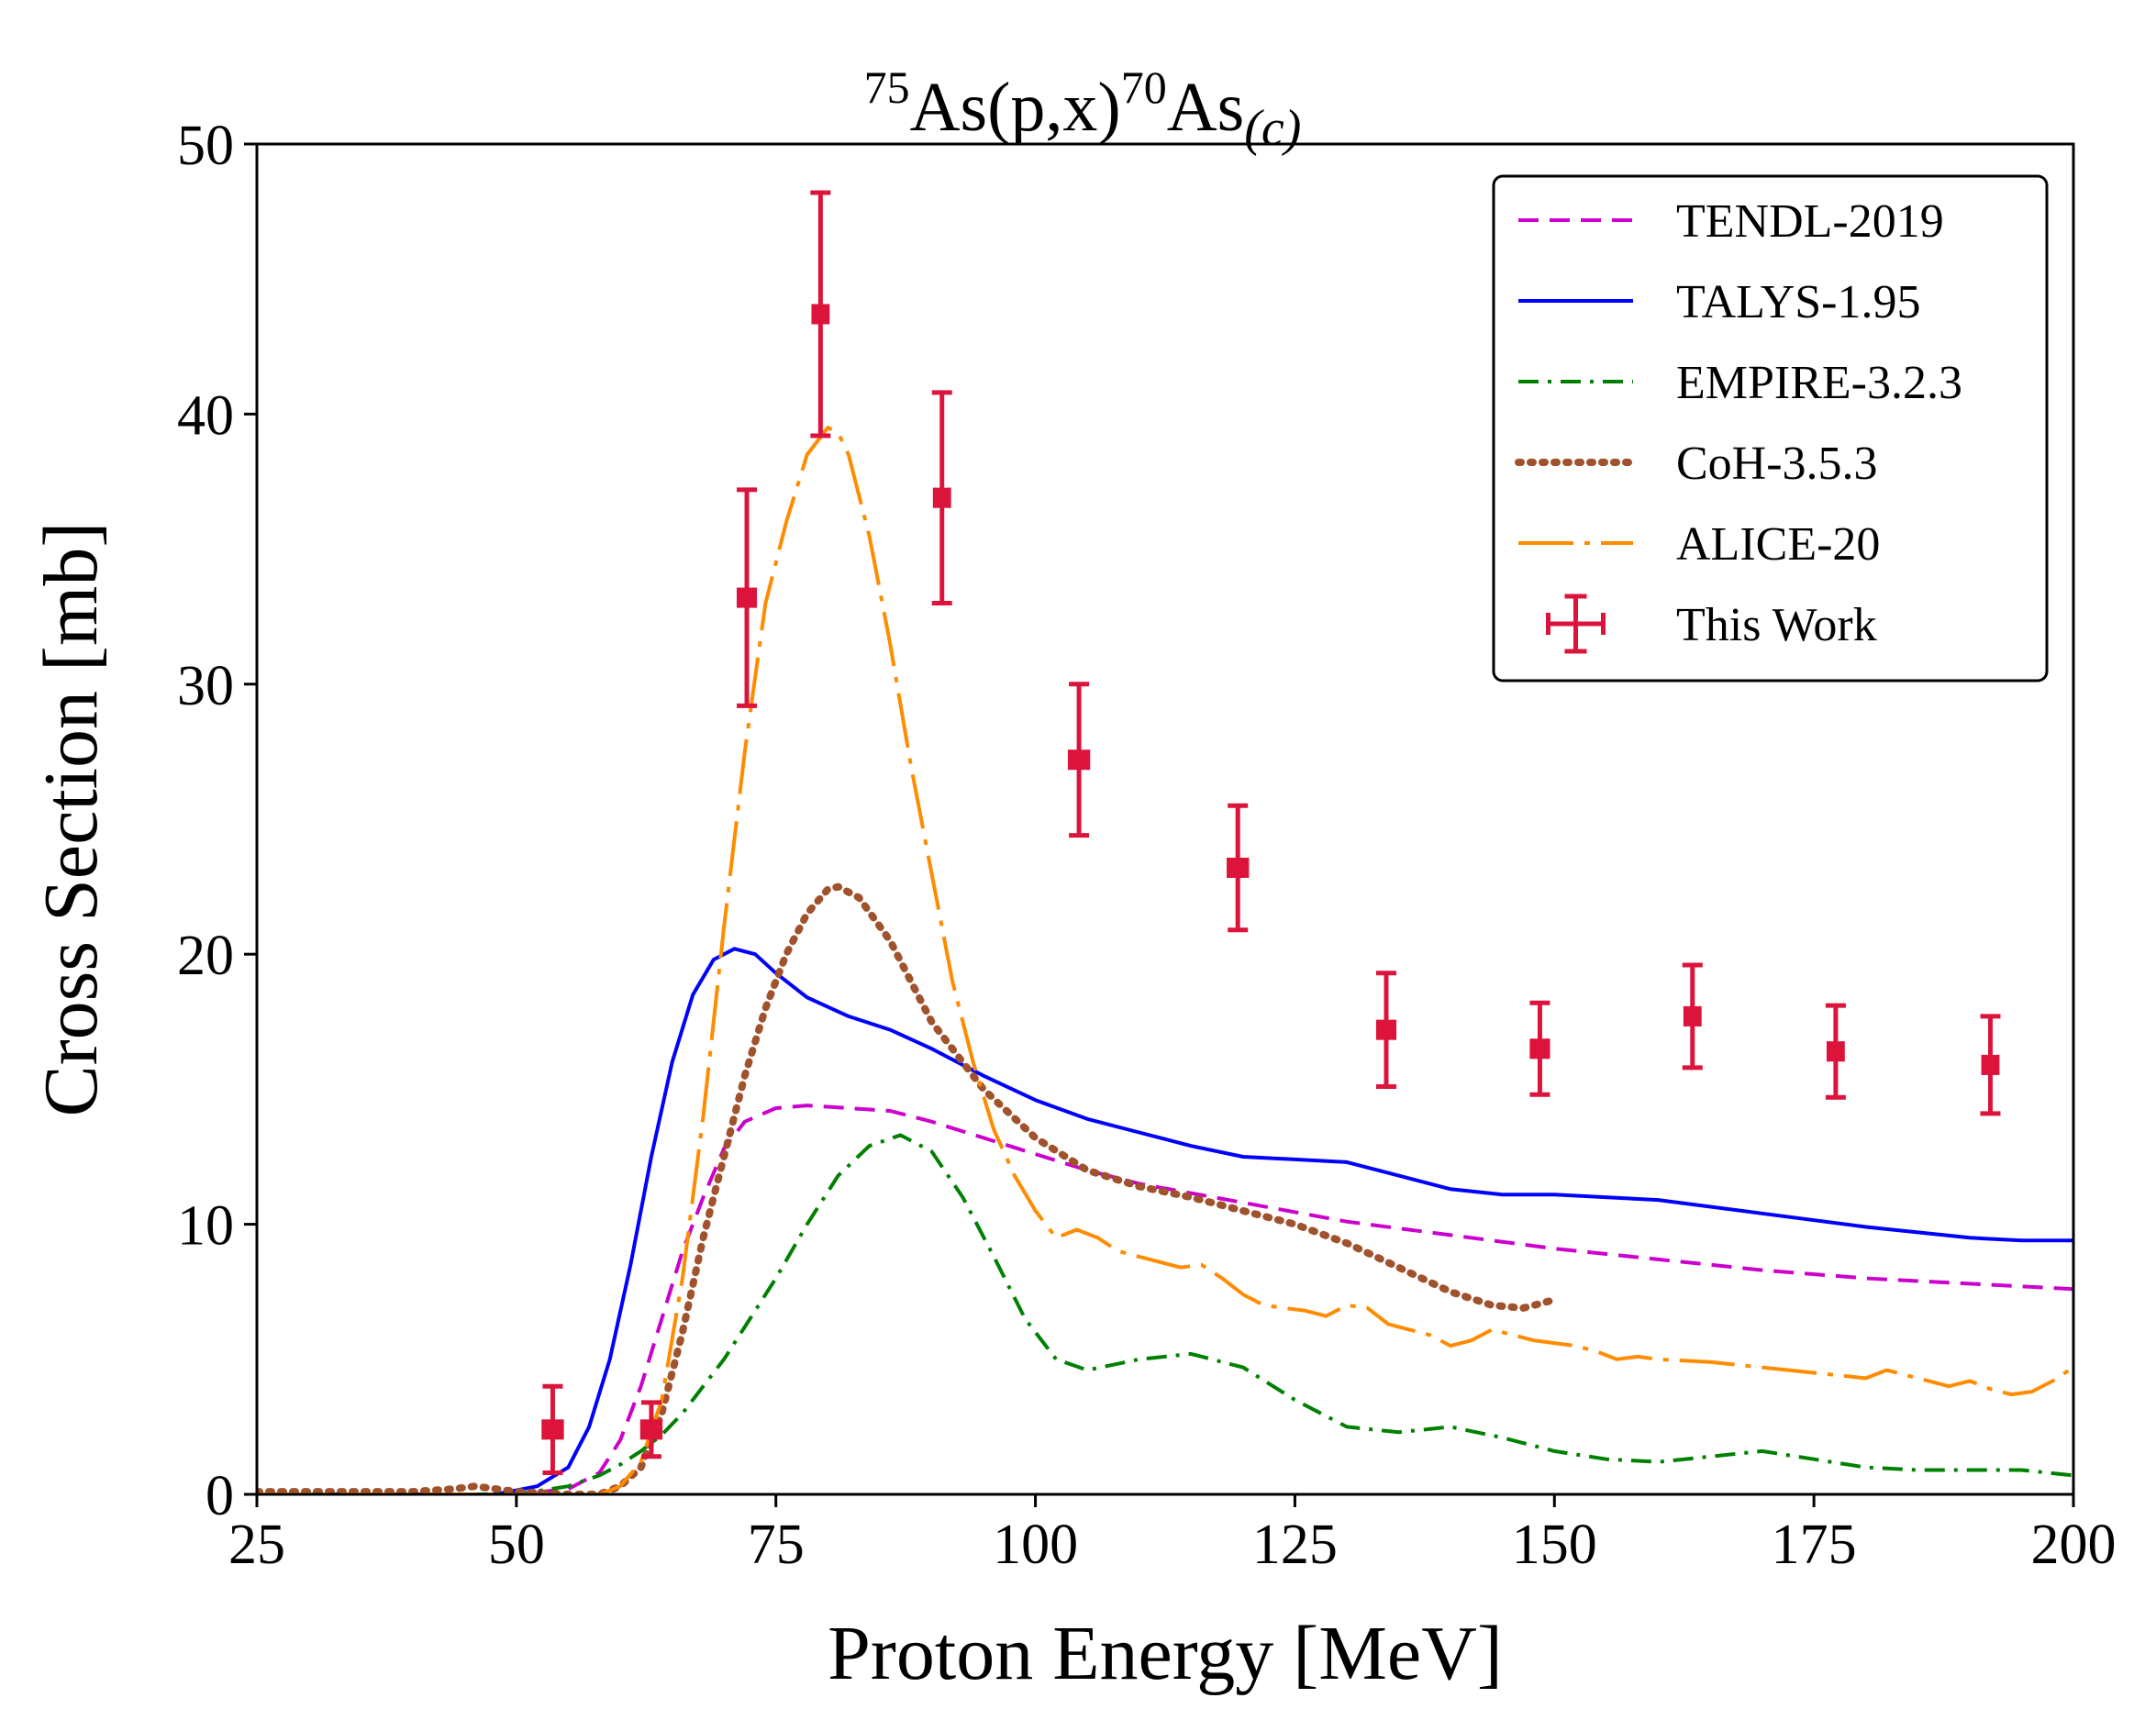 The height and width of the screenshot is (1720, 2156). I want to click on y-tick-label: 20, so click(205, 956).